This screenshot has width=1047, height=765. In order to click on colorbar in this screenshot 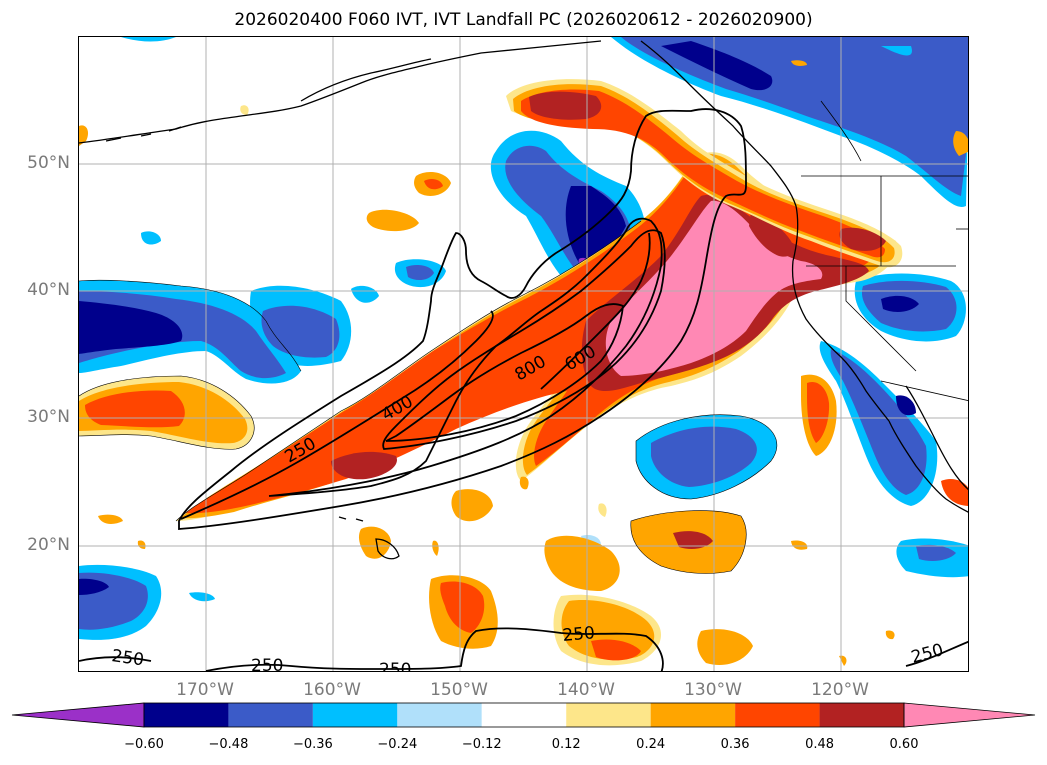, I will do `click(523, 715)`.